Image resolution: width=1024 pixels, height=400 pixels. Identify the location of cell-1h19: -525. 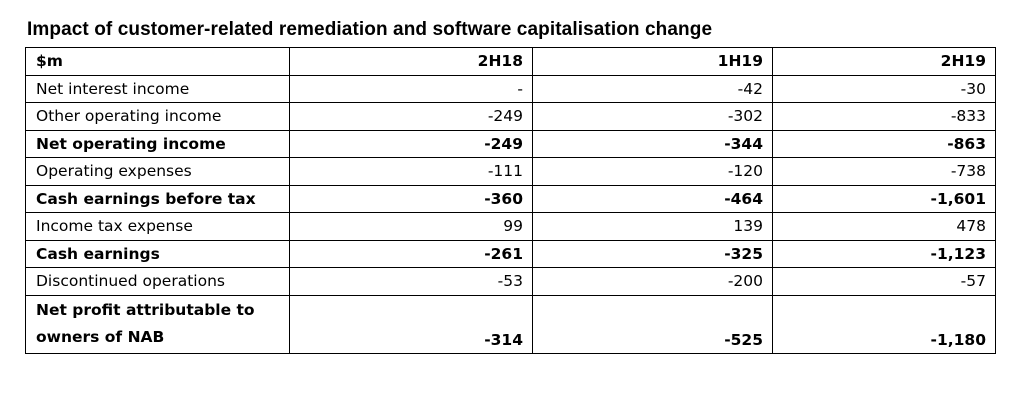
(652, 324).